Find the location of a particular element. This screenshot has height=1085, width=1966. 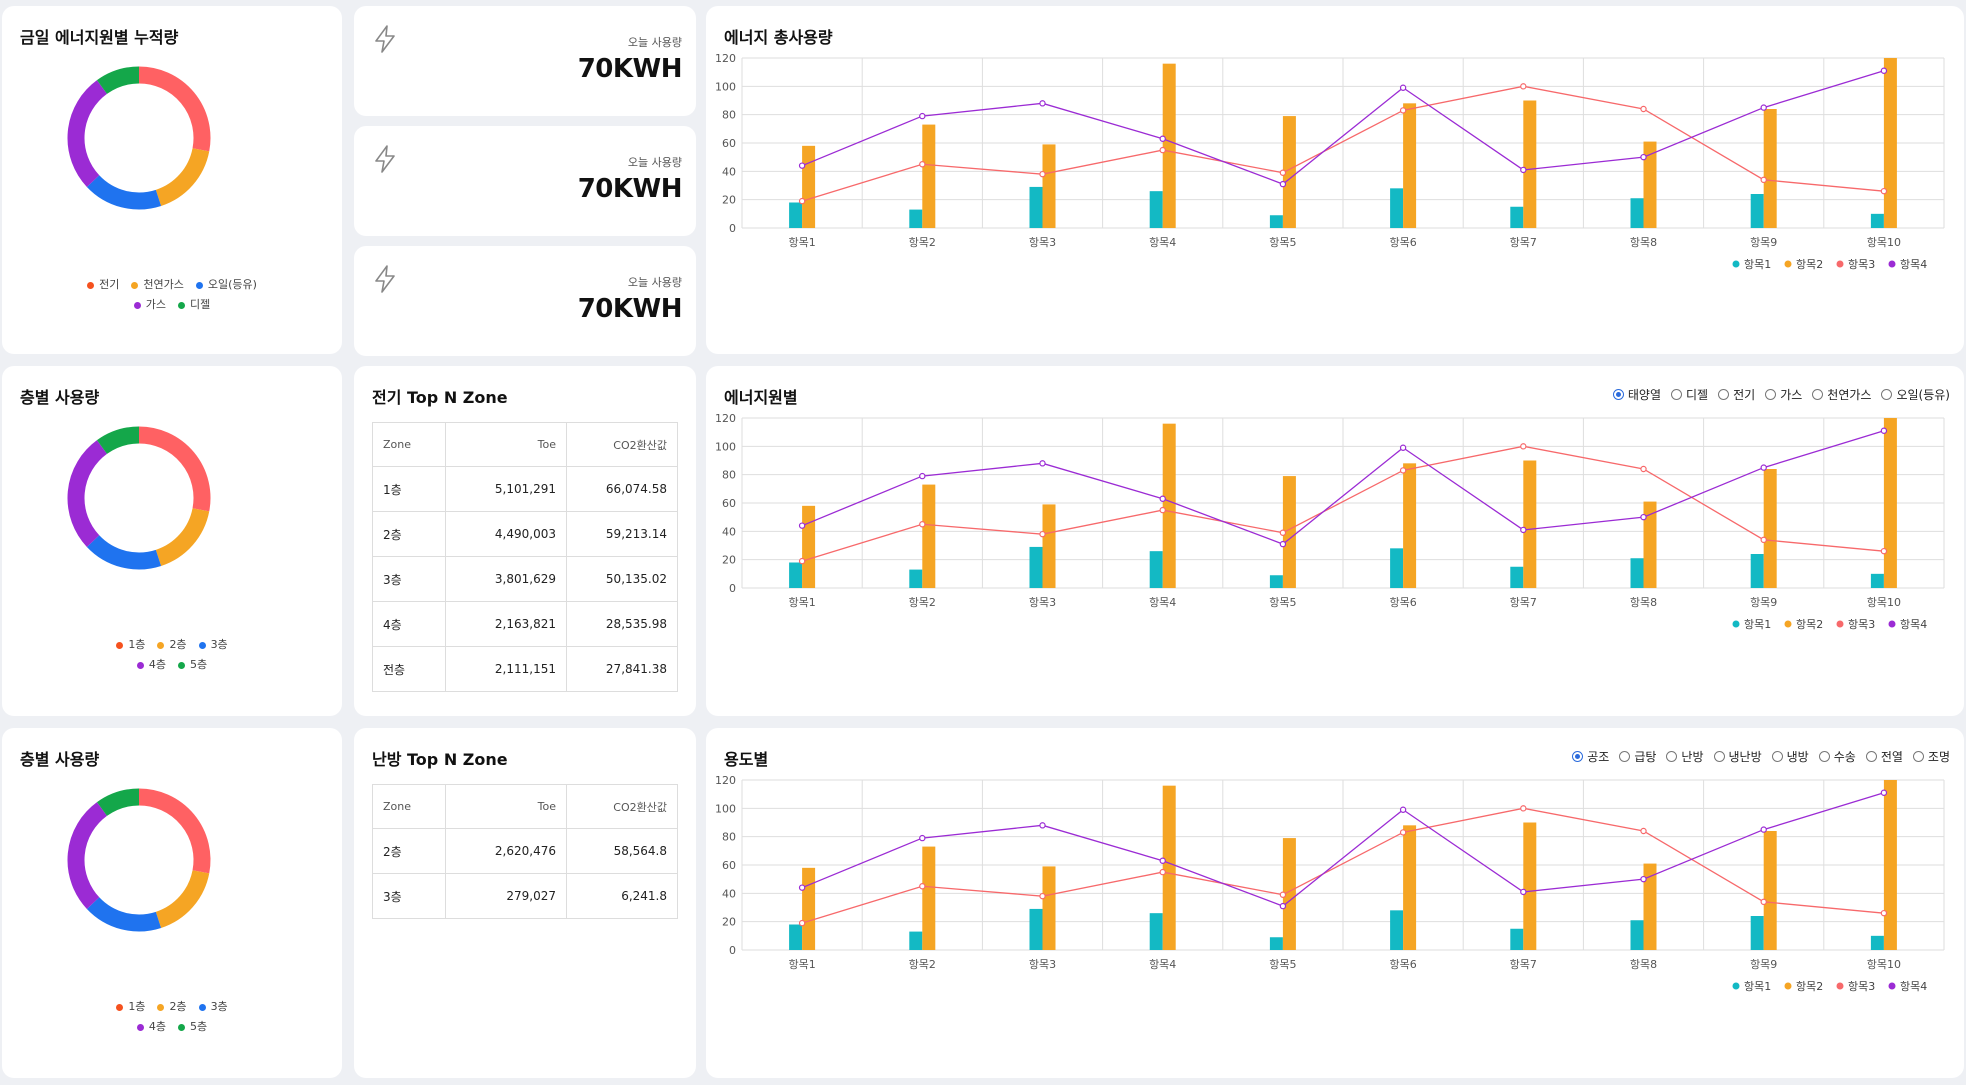

legend-label: 항목1 is located at coordinates (1757, 986).